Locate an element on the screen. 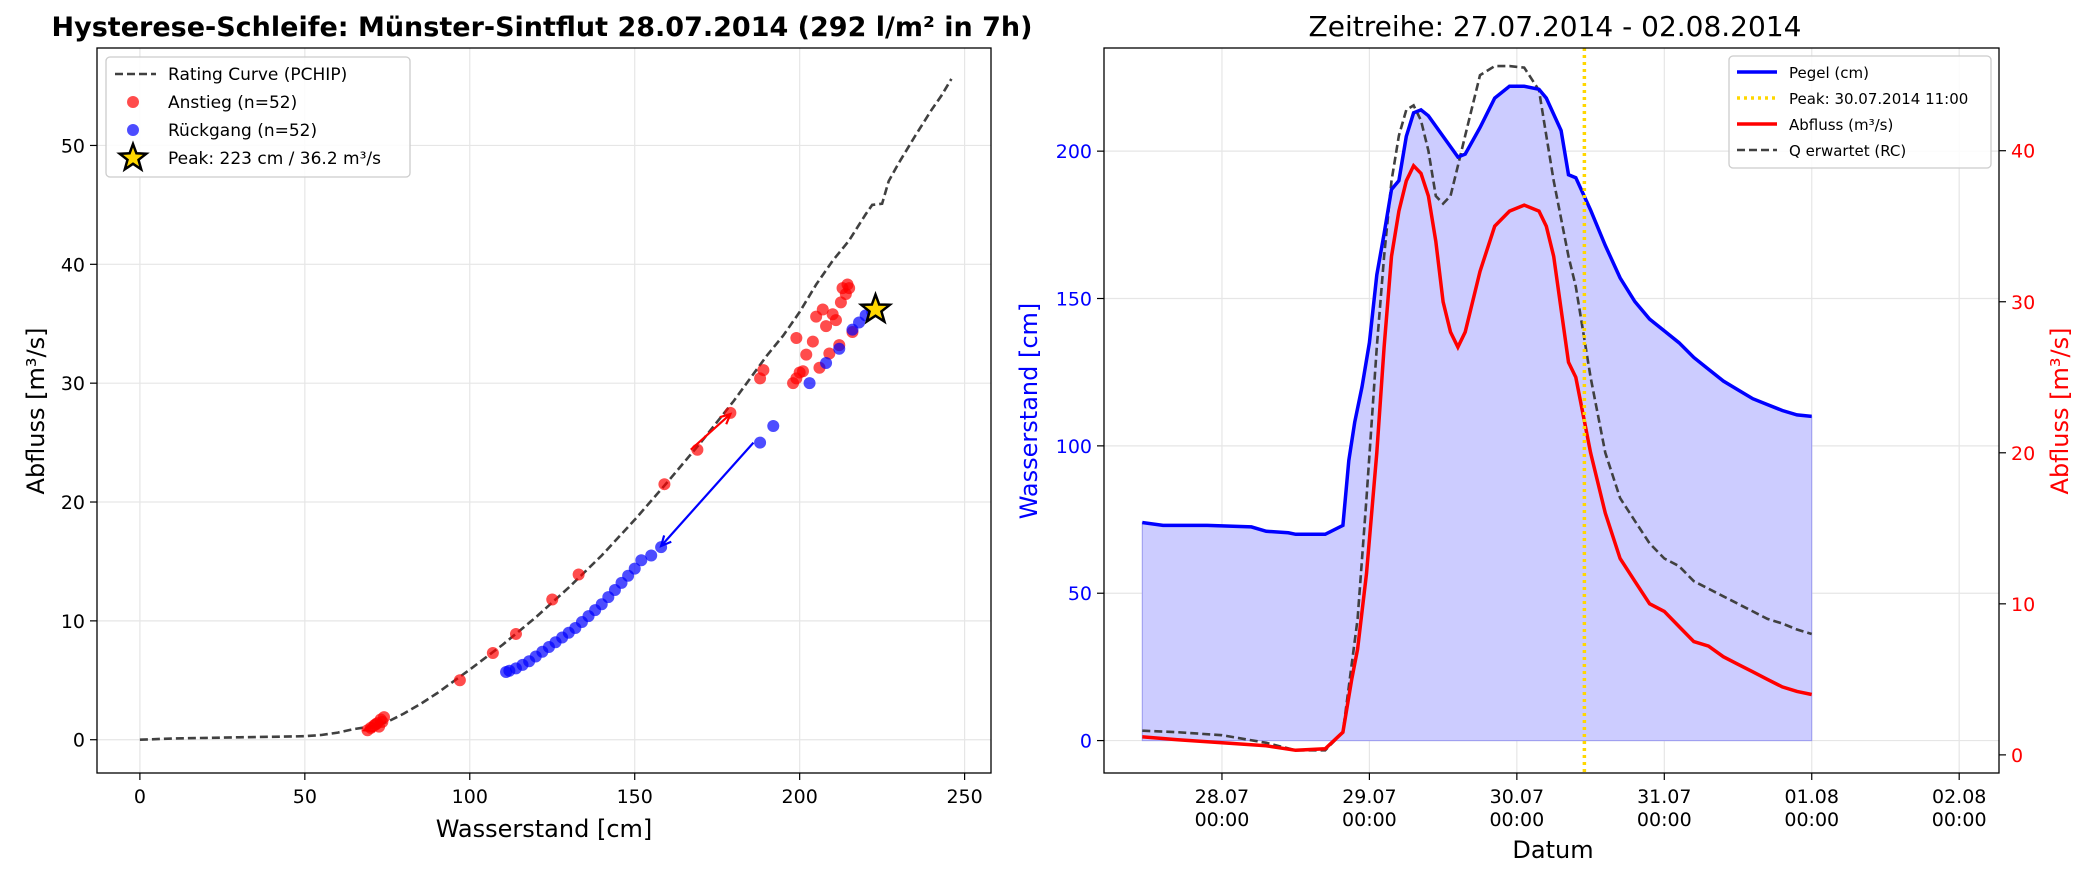  legend-label-rating-curve: Rating Curve (PCHIP) is located at coordinates (257, 75).